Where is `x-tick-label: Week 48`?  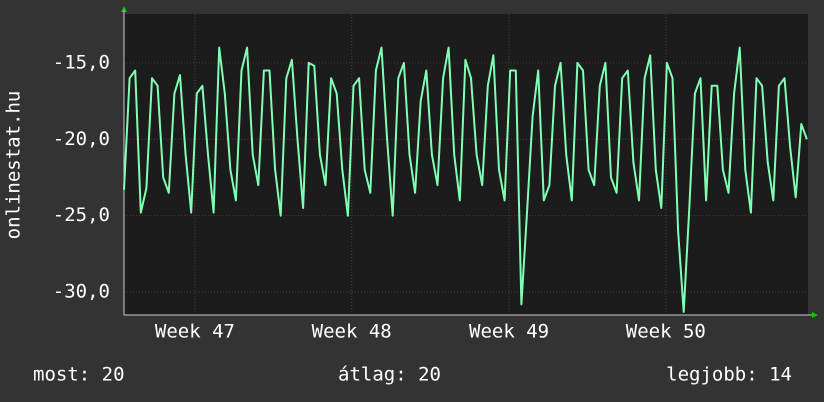
x-tick-label: Week 48 is located at coordinates (352, 332).